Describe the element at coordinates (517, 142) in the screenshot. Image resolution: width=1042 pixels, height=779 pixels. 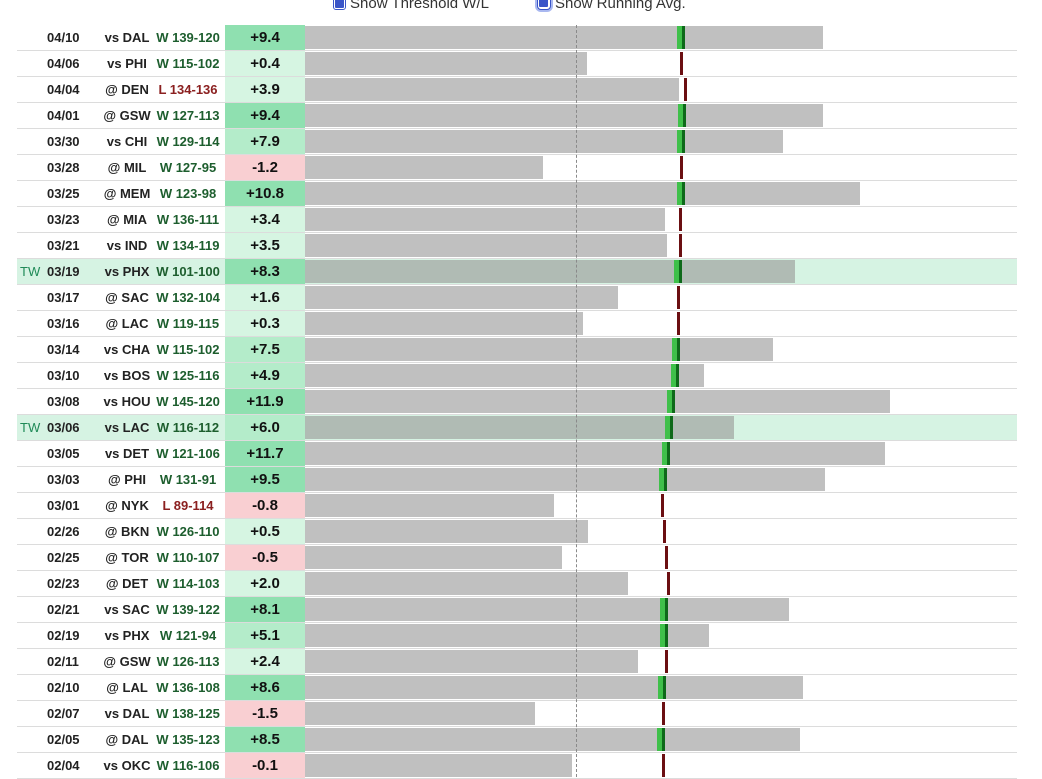
I see `game-row: 03/30 vs CHI W 129-114 +7.9` at that location.